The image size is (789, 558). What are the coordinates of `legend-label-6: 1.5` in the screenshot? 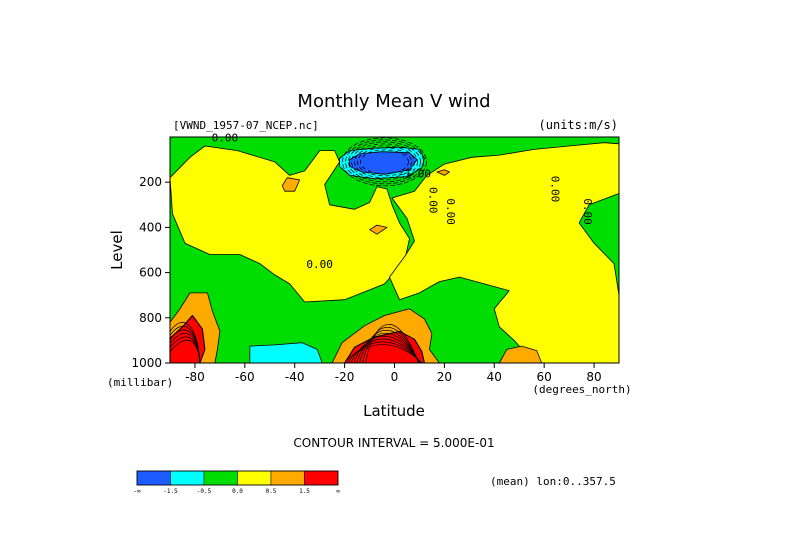 It's located at (304, 491).